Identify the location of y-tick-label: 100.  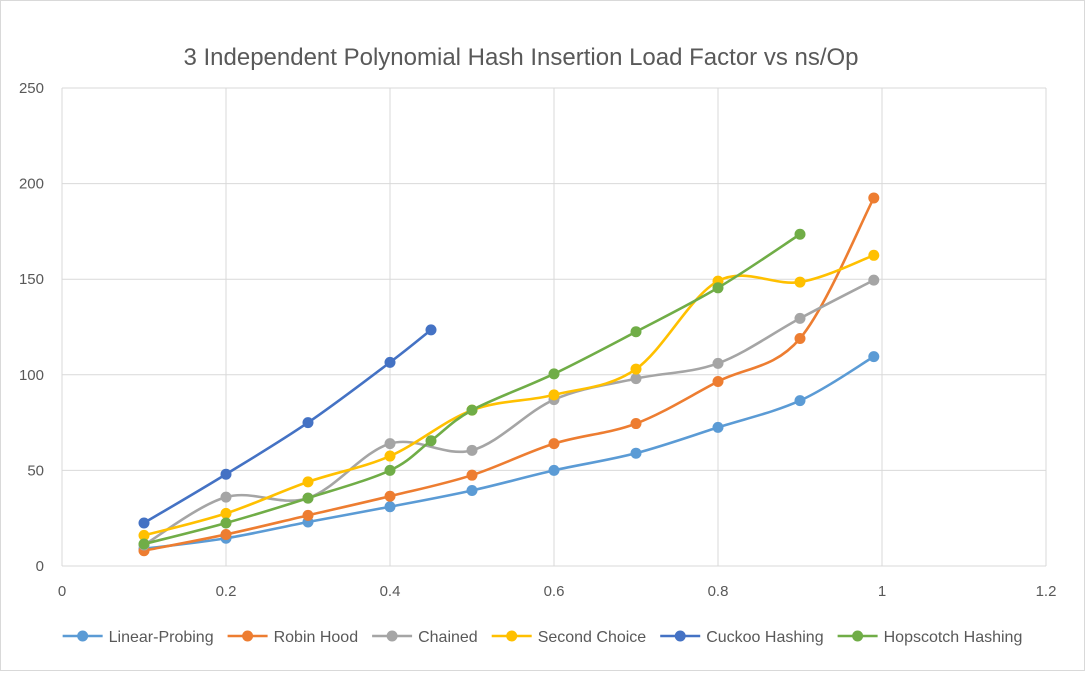
(31, 375).